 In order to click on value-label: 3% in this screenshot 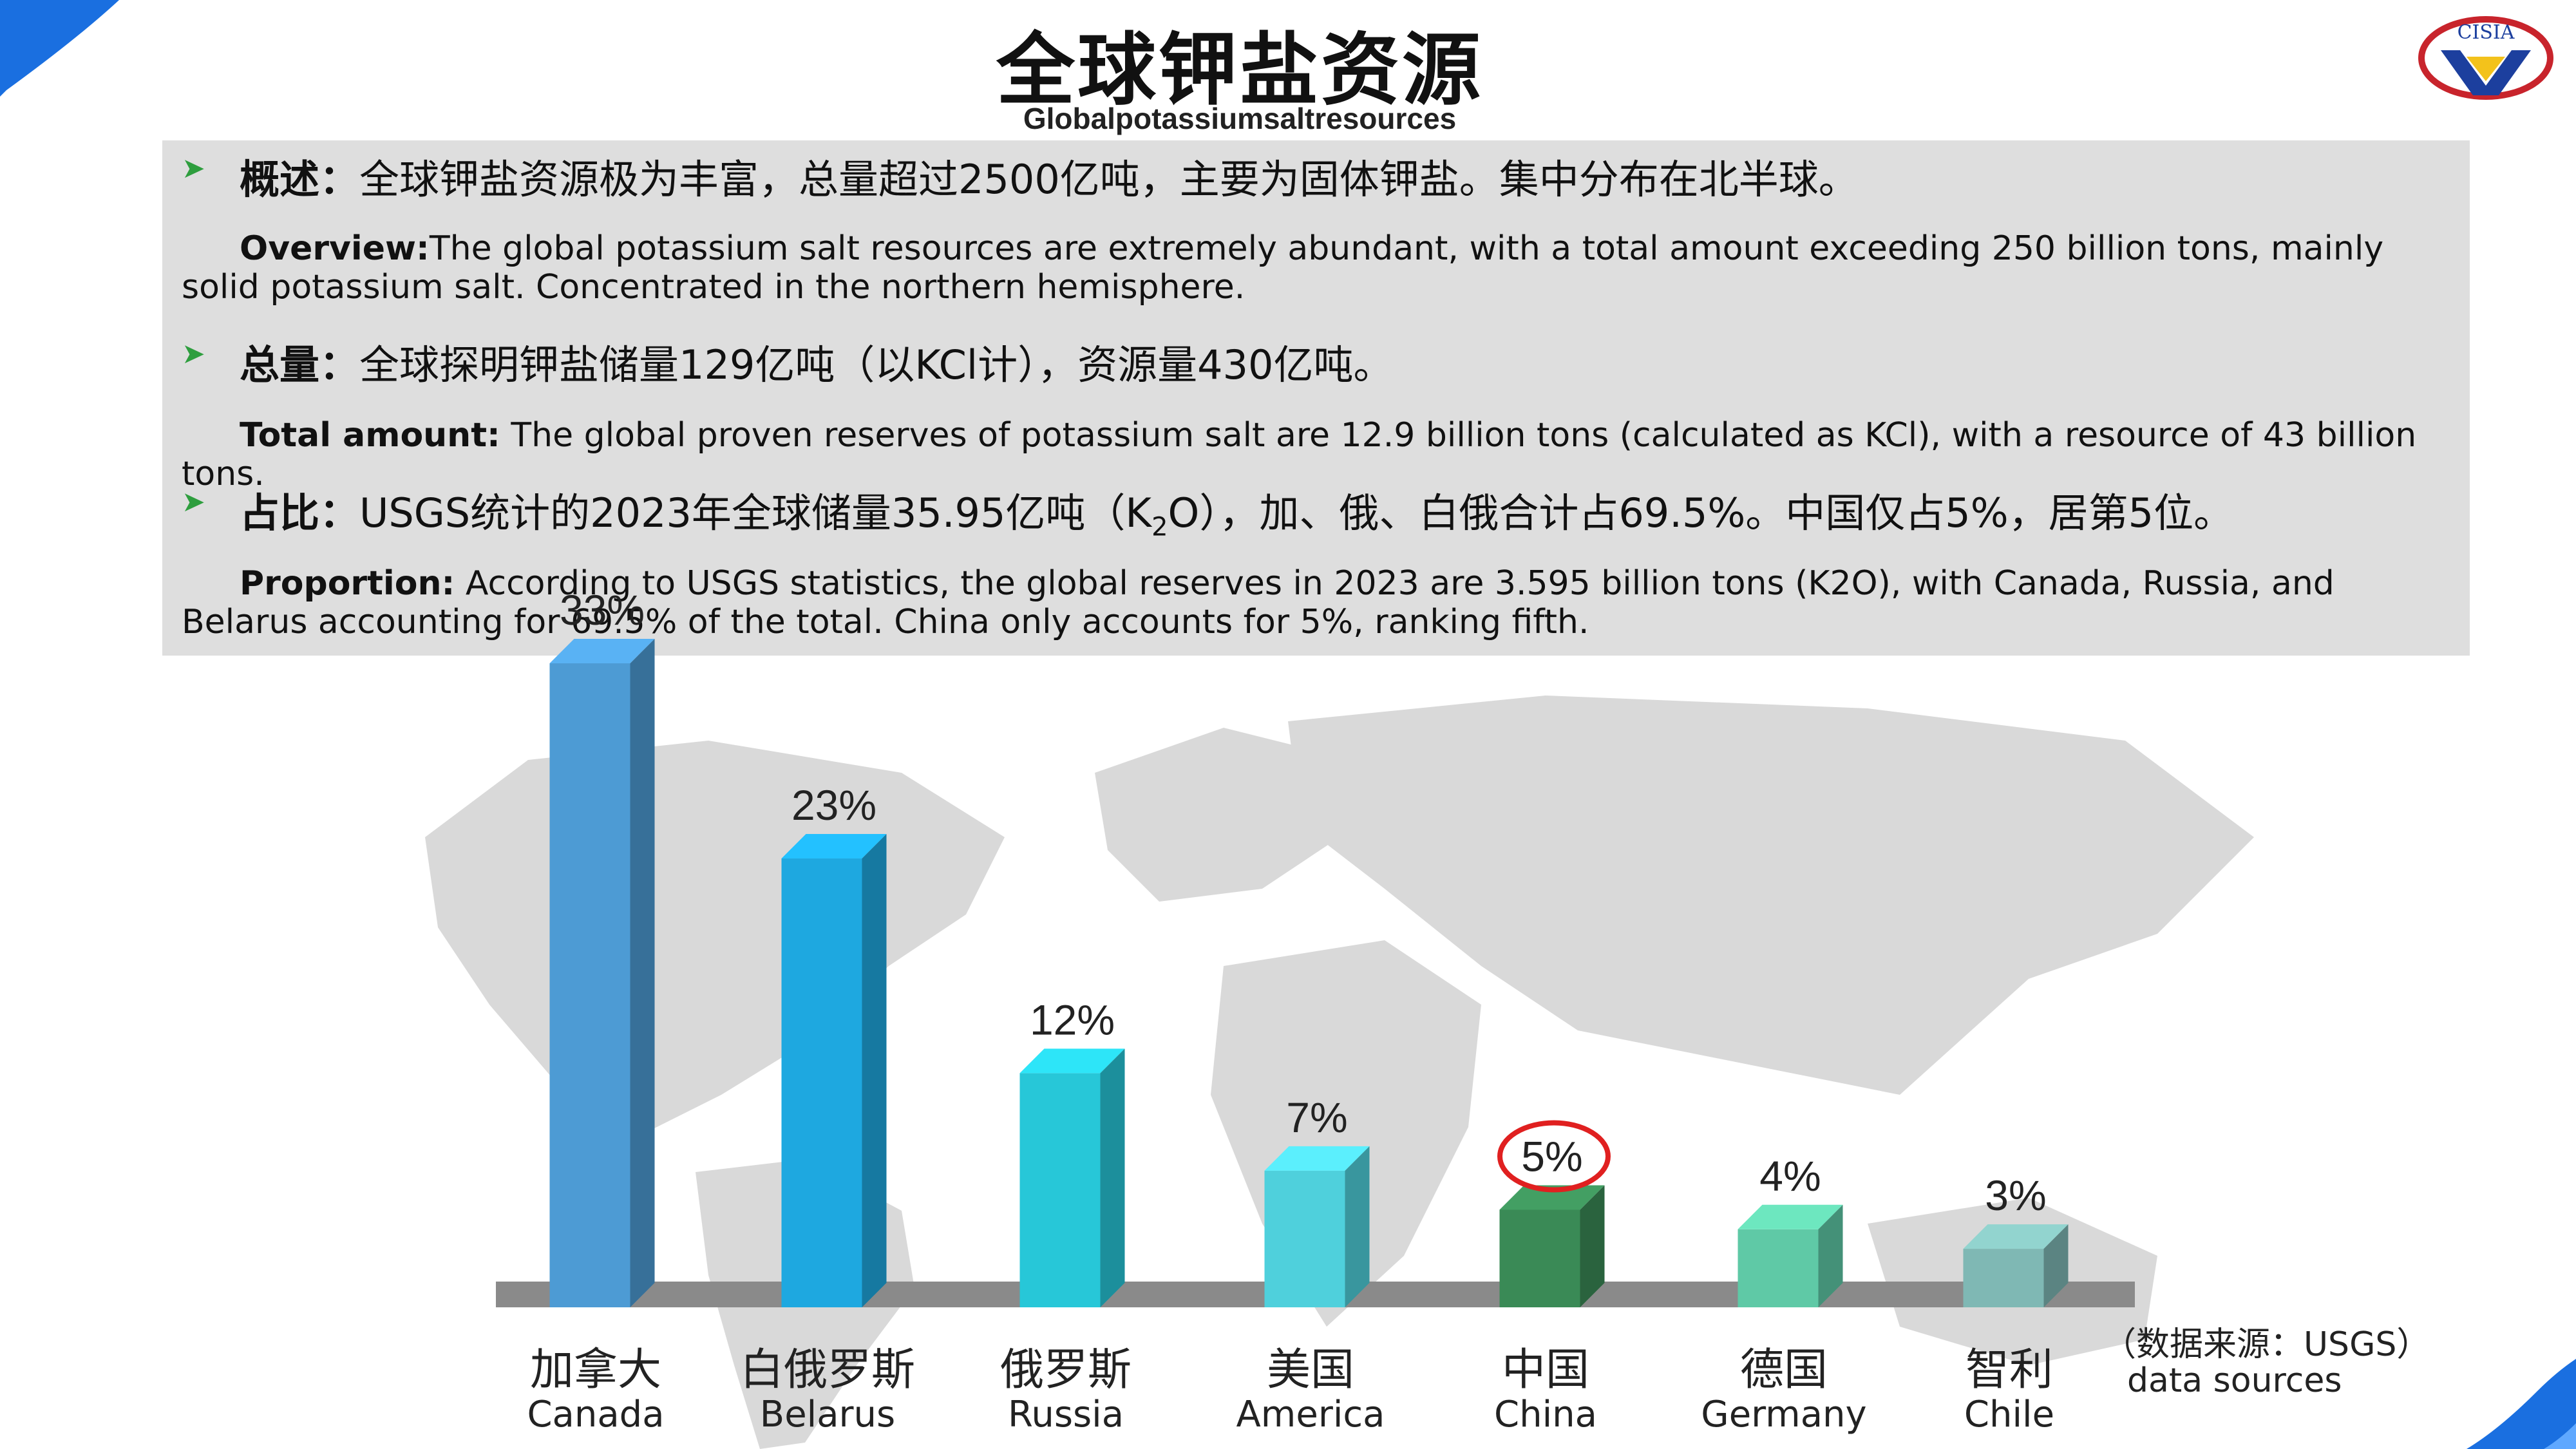, I will do `click(2016, 1195)`.